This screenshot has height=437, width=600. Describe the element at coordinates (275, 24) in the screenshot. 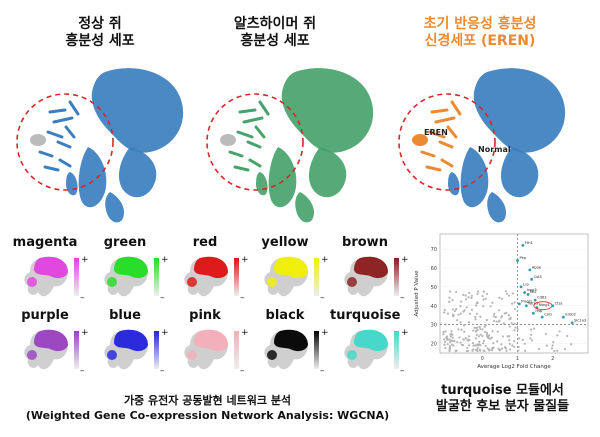

I see `panel-title-alzheimer-line1: 알츠하이머 쥐` at that location.